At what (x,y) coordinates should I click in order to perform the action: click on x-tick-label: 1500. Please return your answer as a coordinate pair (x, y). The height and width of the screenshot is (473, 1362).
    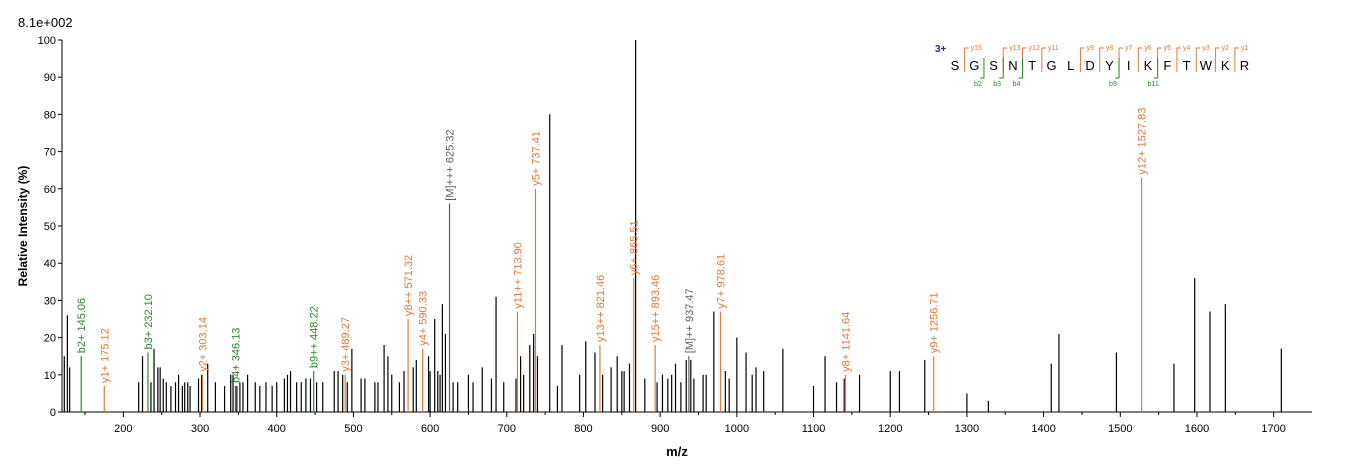
    Looking at the image, I should click on (1120, 429).